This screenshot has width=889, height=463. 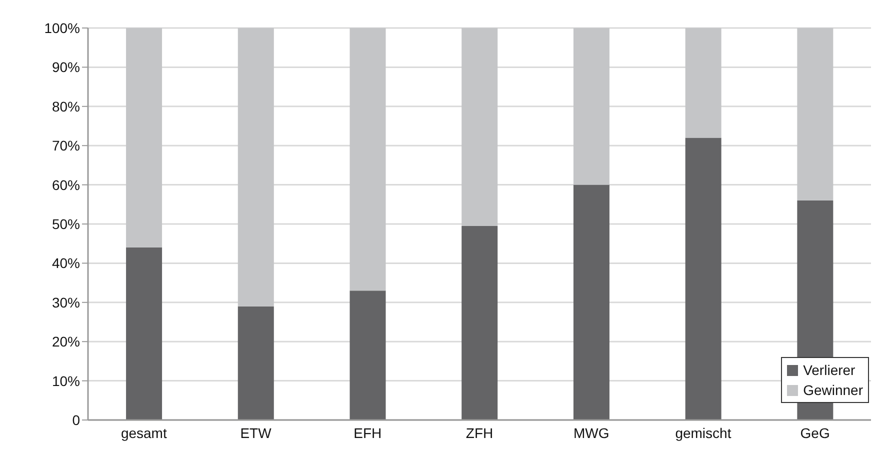 What do you see at coordinates (66, 263) in the screenshot?
I see `y-tick-label: 40%` at bounding box center [66, 263].